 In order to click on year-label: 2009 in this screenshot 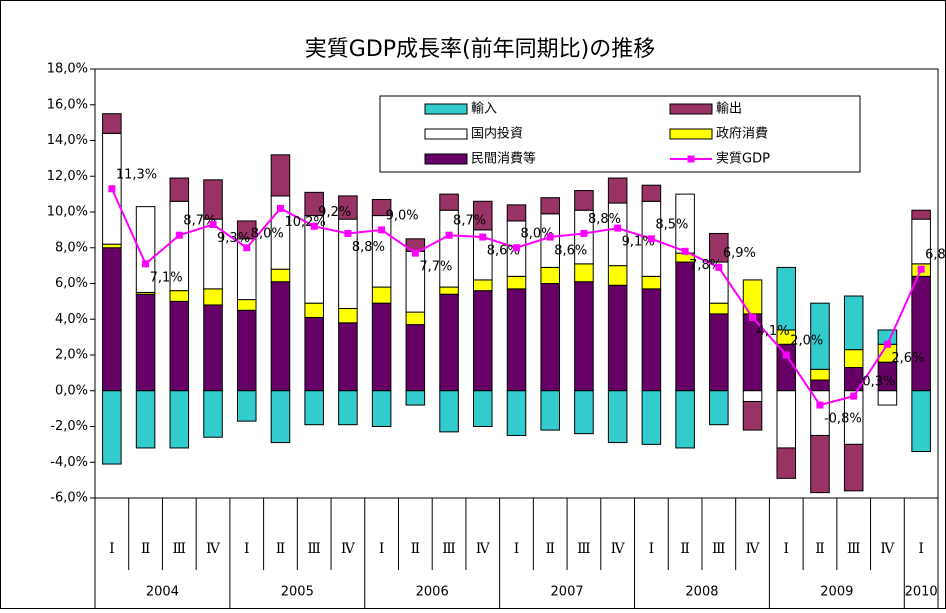, I will do `click(836, 592)`.